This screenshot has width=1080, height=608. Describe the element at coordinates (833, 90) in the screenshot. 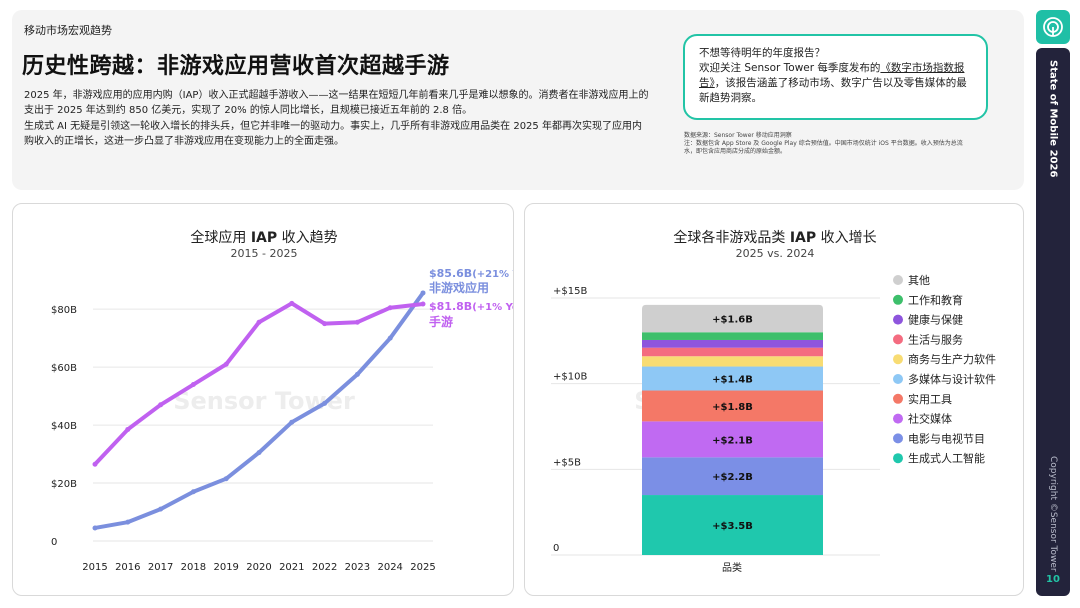

I see `promo-text-post: ，该报告涵盖了移动市场、数字广告以及零售媒体的最新趋势洞察。` at that location.